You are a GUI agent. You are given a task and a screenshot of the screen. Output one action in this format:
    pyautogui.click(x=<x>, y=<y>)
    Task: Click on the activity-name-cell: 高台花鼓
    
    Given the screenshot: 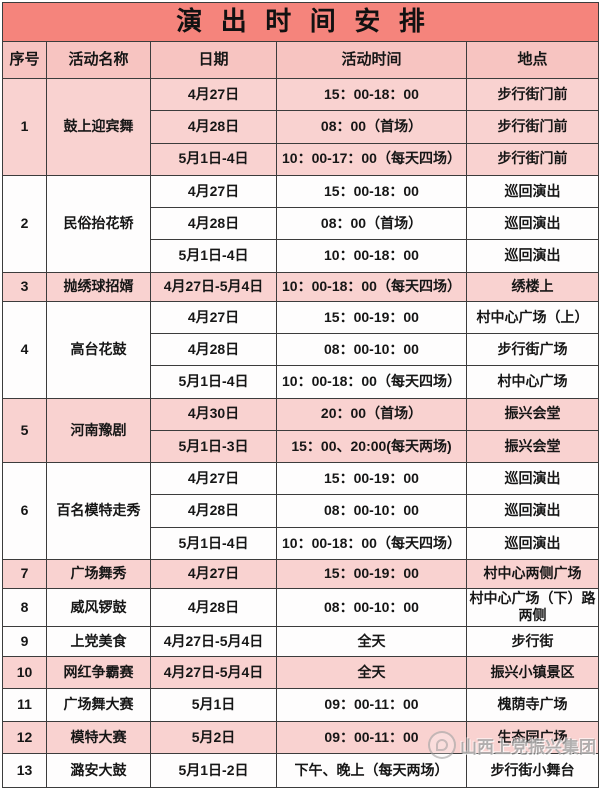 What is the action you would take?
    pyautogui.click(x=98, y=349)
    